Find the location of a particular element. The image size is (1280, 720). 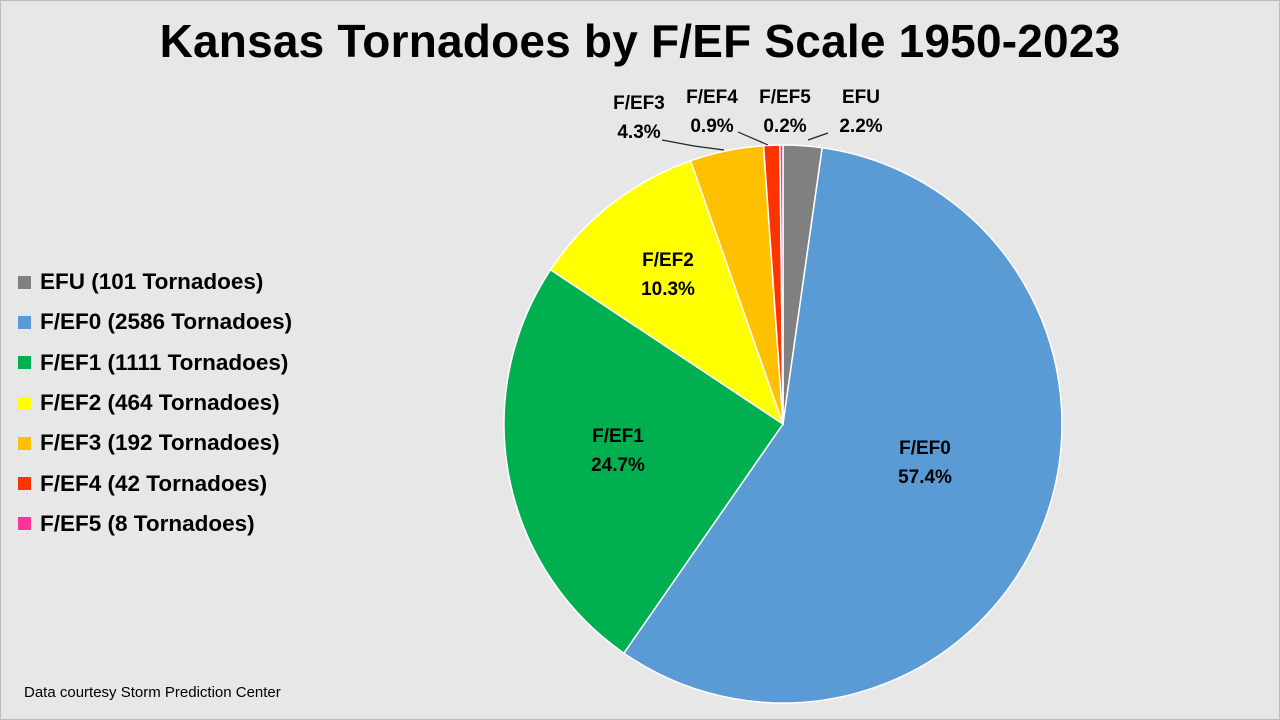

legend-swatch-f-ef5 is located at coordinates (24, 524).